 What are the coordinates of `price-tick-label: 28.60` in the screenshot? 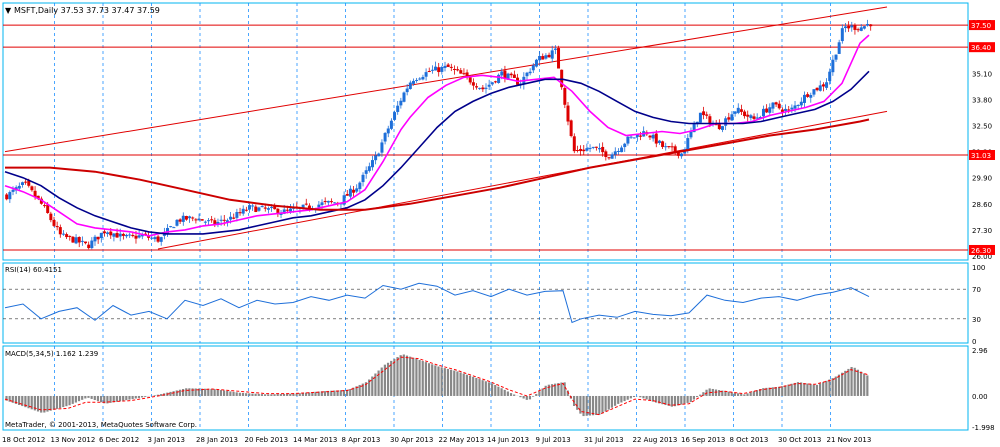 It's located at (982, 205).